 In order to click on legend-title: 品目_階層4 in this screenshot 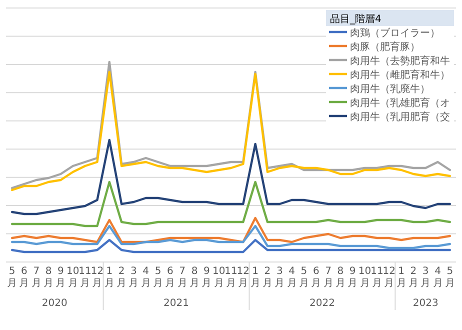, I will do `click(356, 19)`.